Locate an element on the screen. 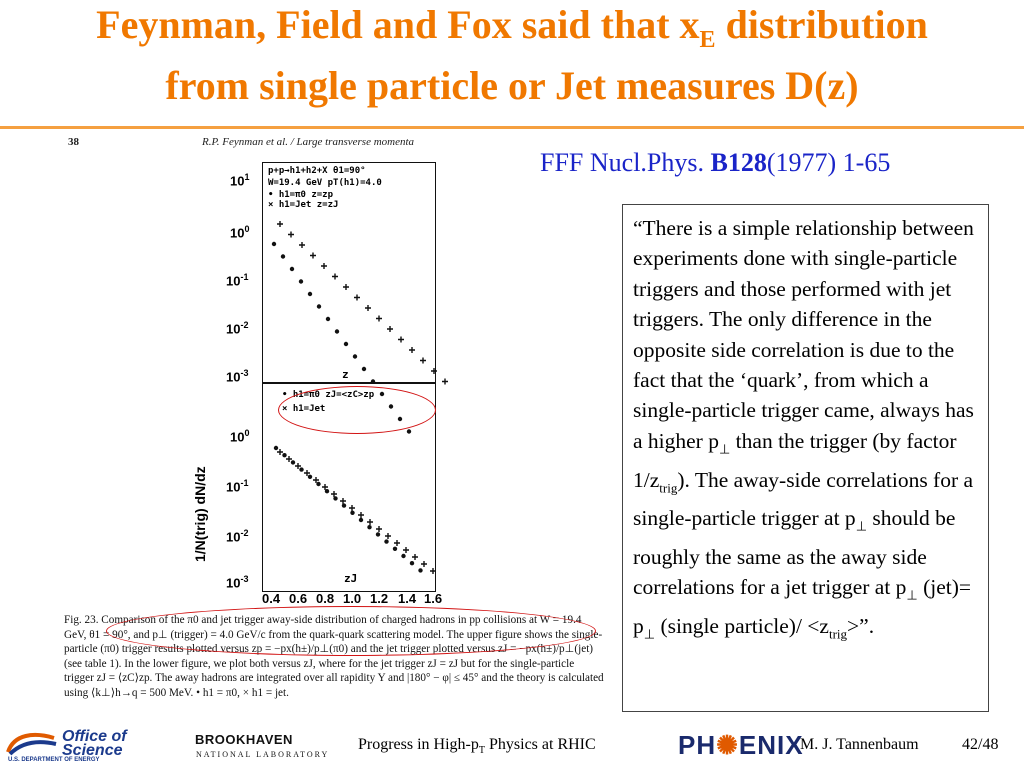 Image resolution: width=1024 pixels, height=768 pixels. paper-page-number: 38 is located at coordinates (73, 142).